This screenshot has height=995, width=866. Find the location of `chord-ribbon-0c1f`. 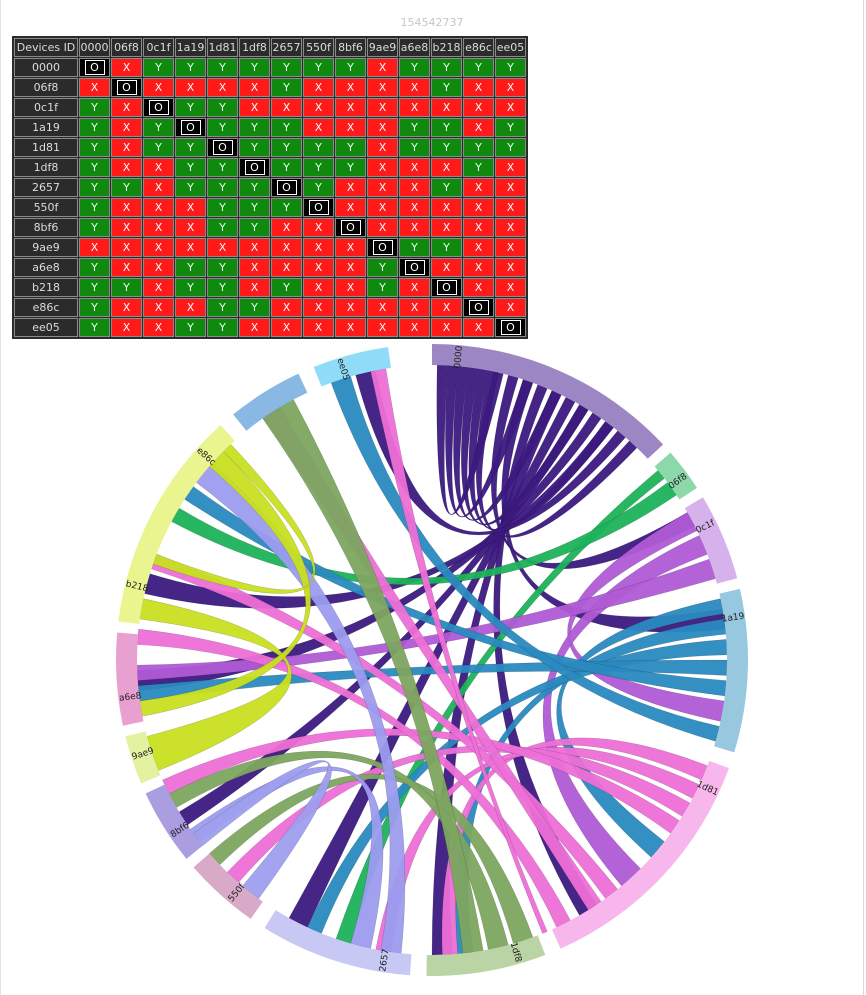

chord-ribbon-0c1f is located at coordinates (426, 619).